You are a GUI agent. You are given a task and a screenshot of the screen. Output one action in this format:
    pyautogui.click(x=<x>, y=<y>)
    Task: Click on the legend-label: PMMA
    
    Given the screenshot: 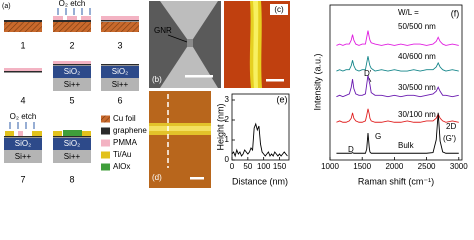 What is the action you would take?
    pyautogui.click(x=125, y=142)
    